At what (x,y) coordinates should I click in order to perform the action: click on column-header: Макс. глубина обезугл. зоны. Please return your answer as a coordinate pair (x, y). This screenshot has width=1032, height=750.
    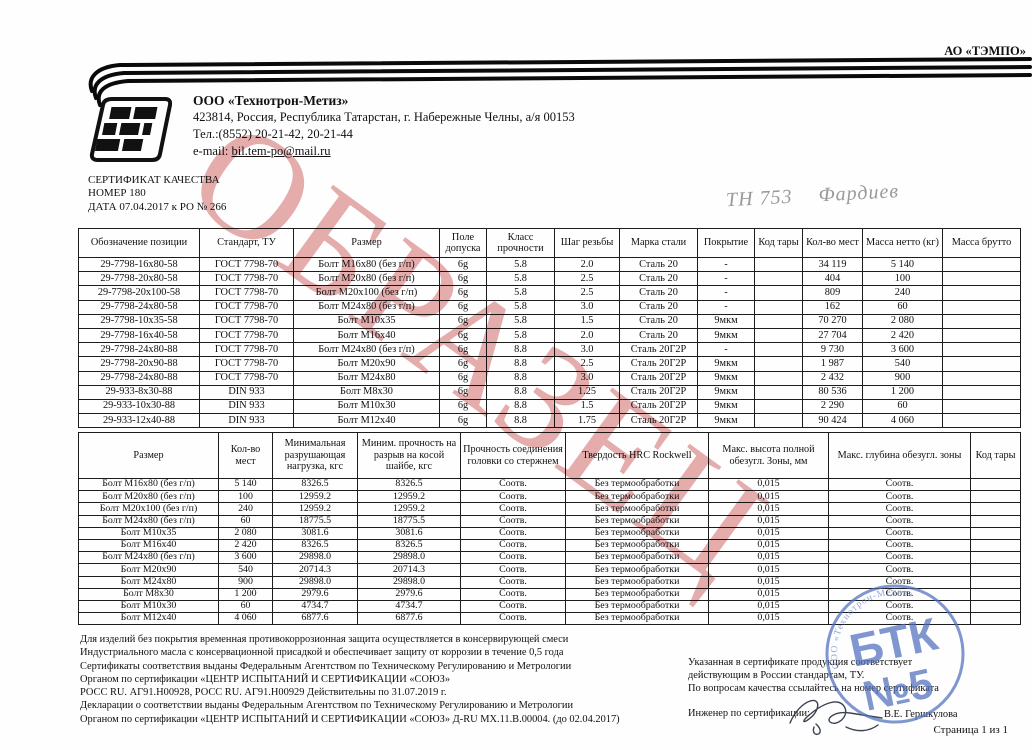
    Looking at the image, I should click on (899, 455).